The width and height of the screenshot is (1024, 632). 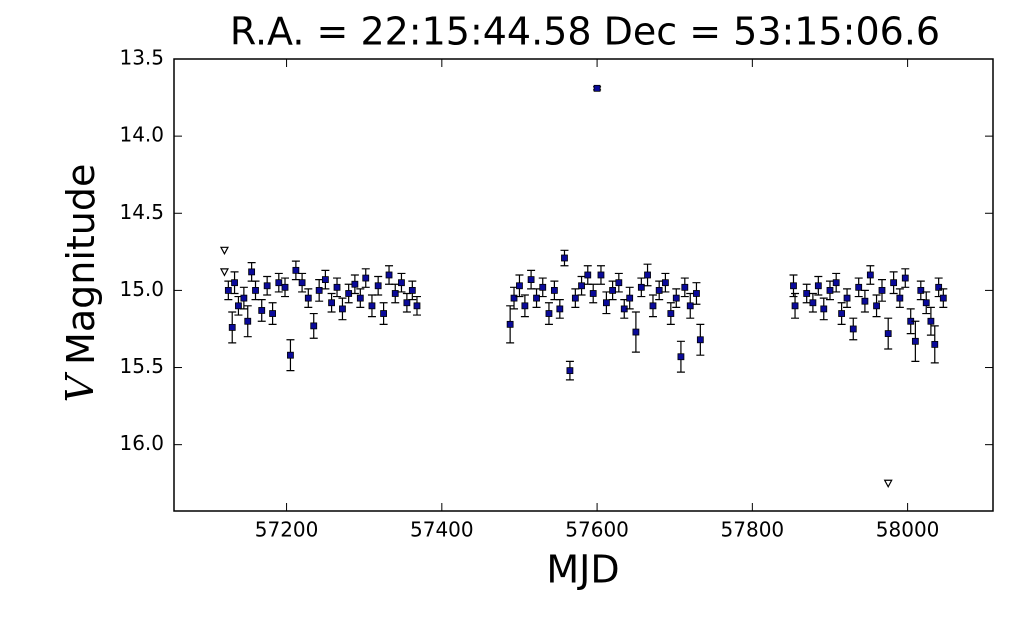 I want to click on x-tick-label: 57600, so click(x=597, y=530).